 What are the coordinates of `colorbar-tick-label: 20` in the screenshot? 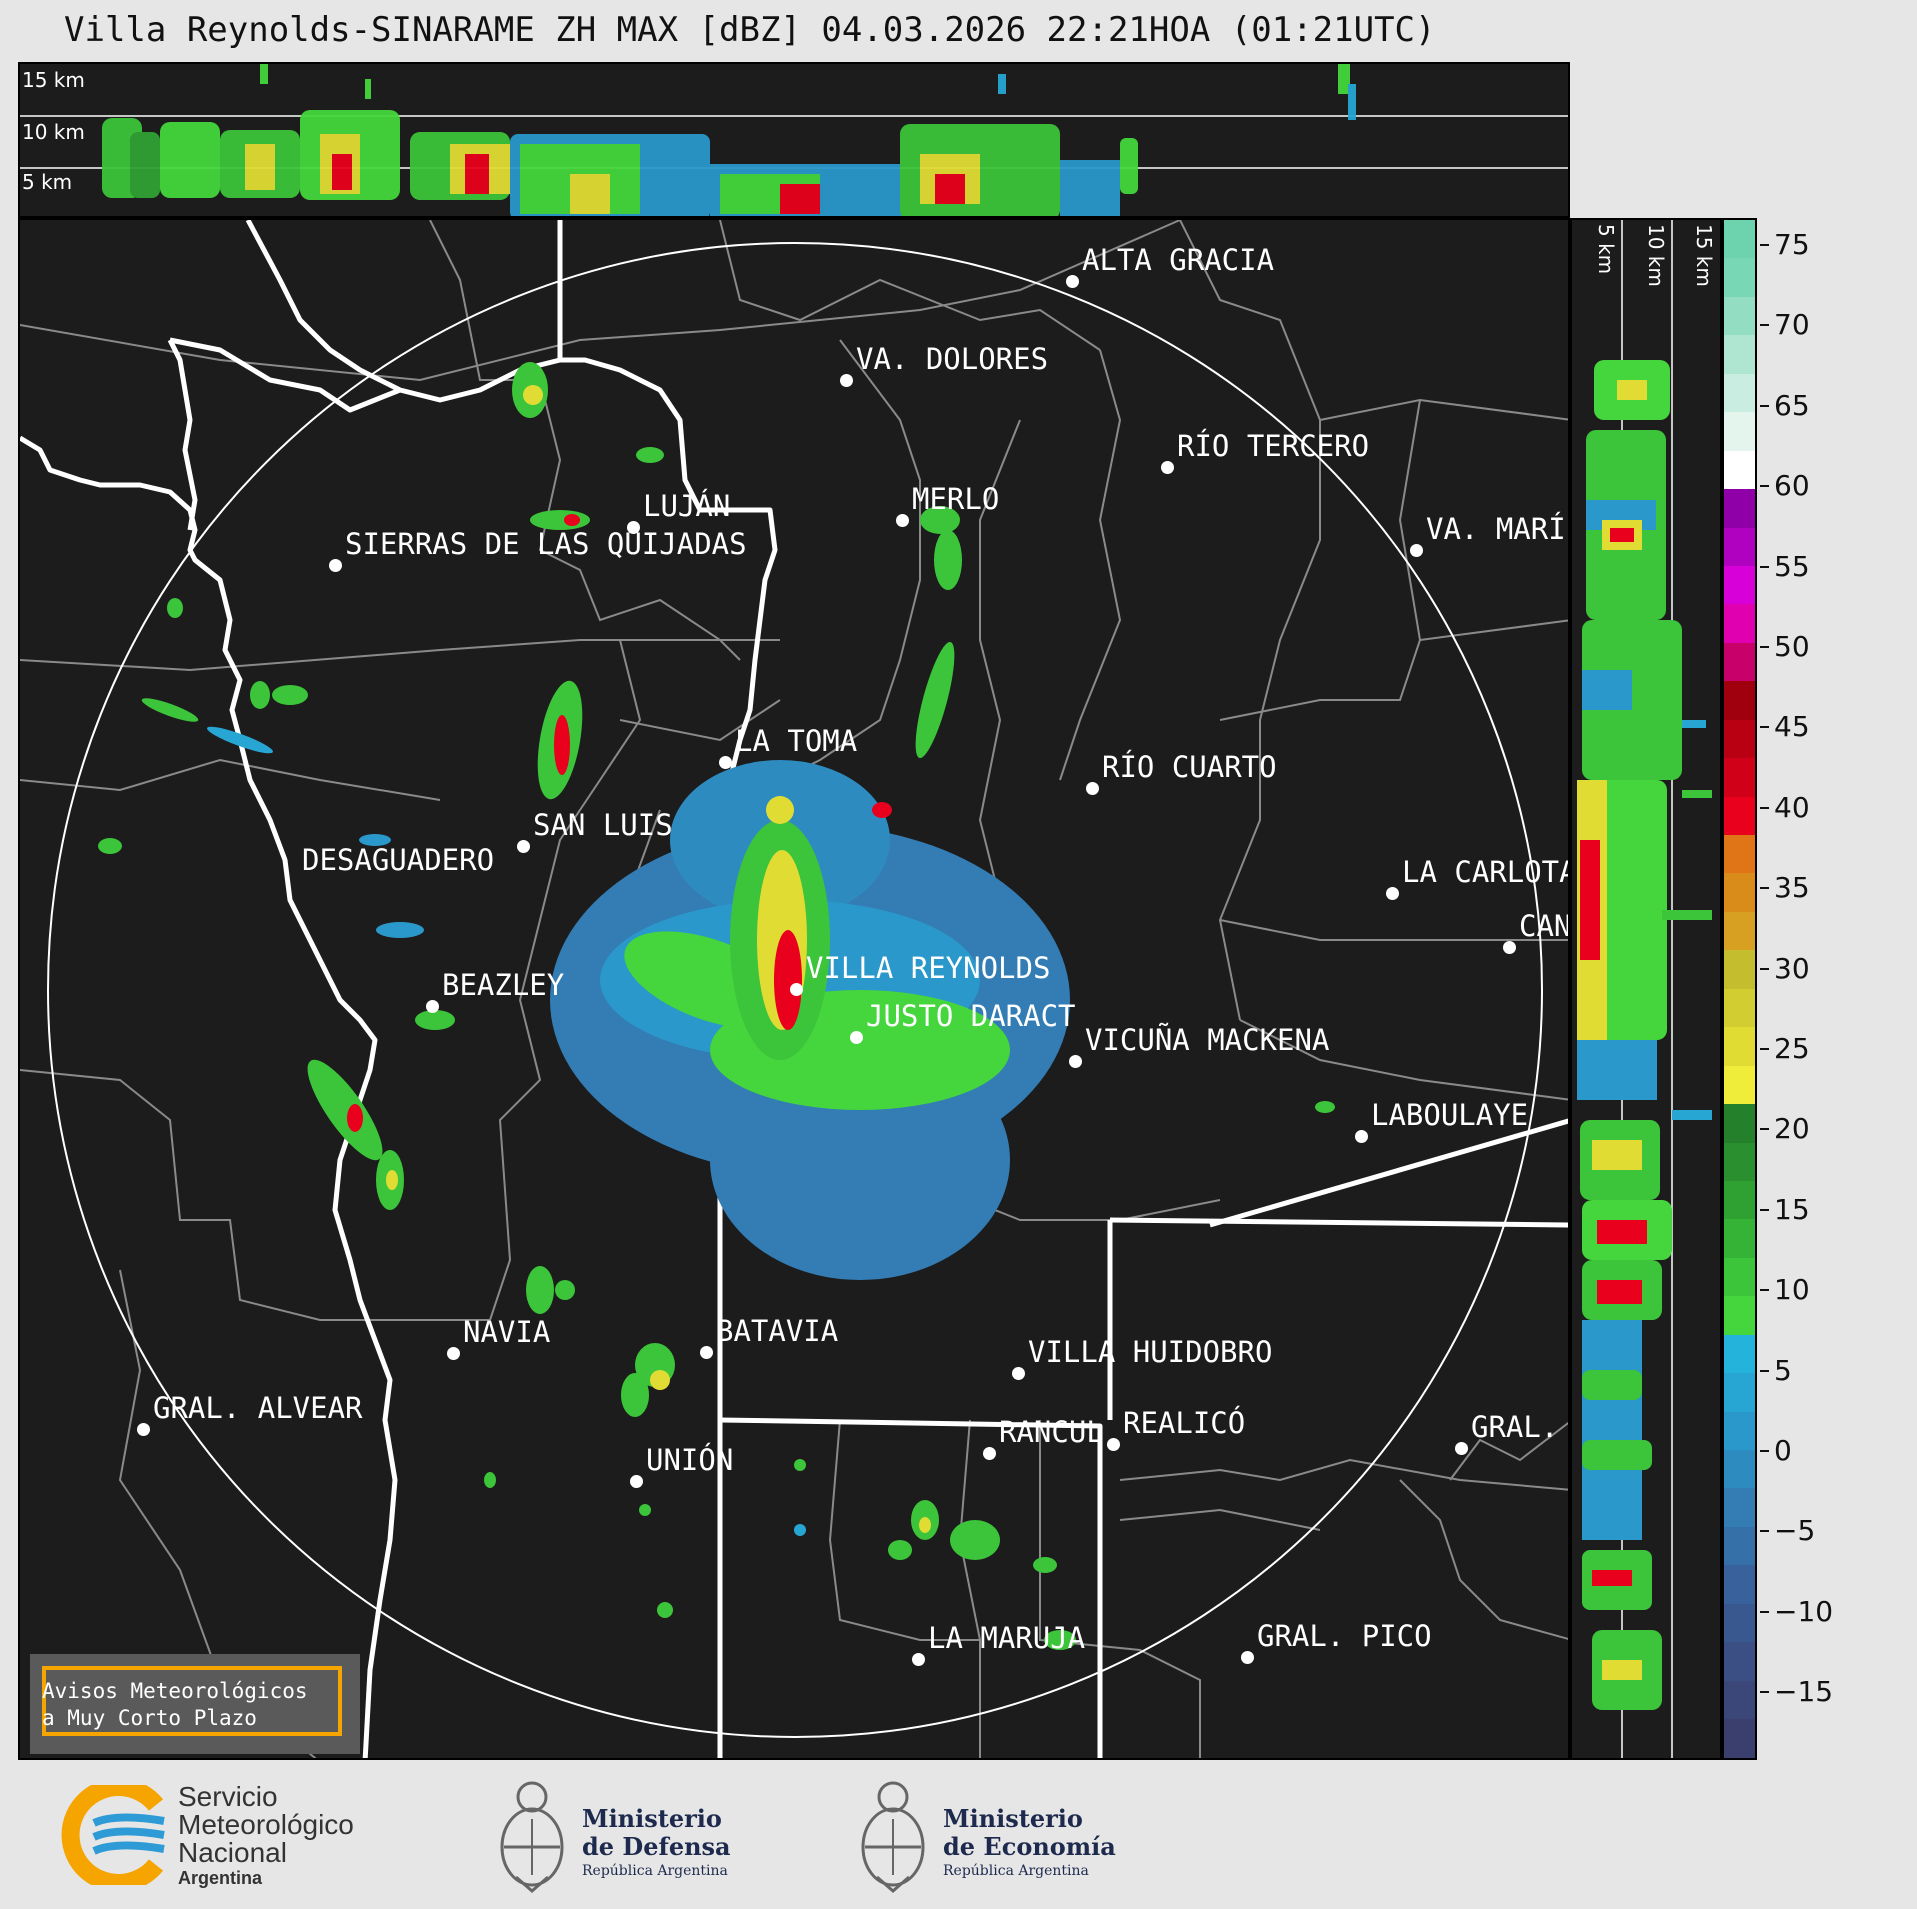 It's located at (1792, 1129).